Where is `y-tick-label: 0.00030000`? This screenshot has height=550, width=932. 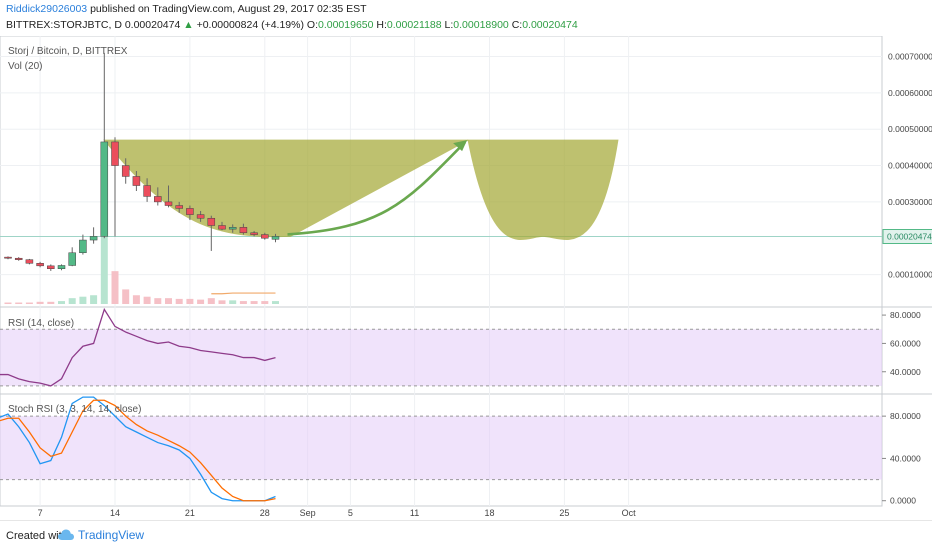 y-tick-label: 0.00030000 is located at coordinates (910, 202).